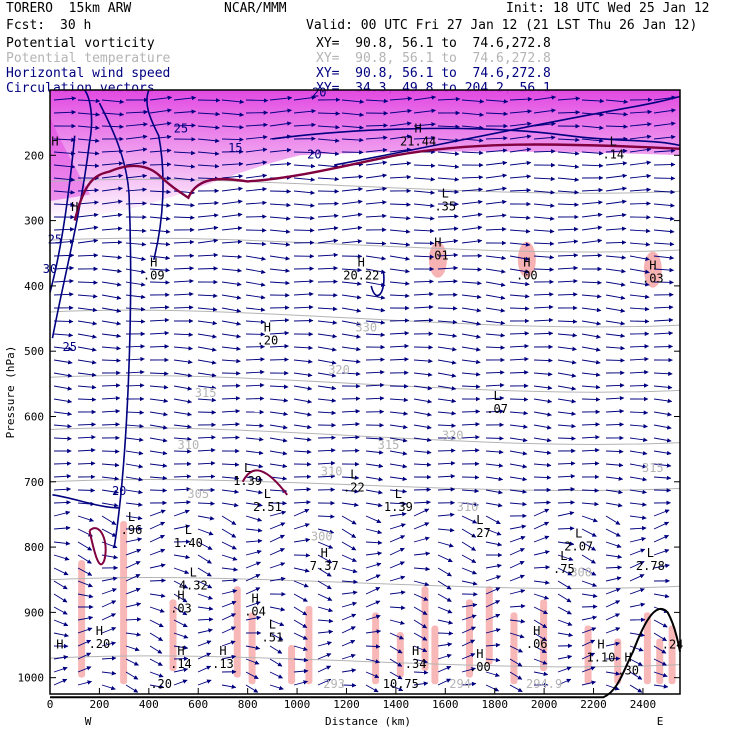 Image resolution: width=740 pixels, height=740 pixels. I want to click on y-tick-label: 300, so click(34, 221).